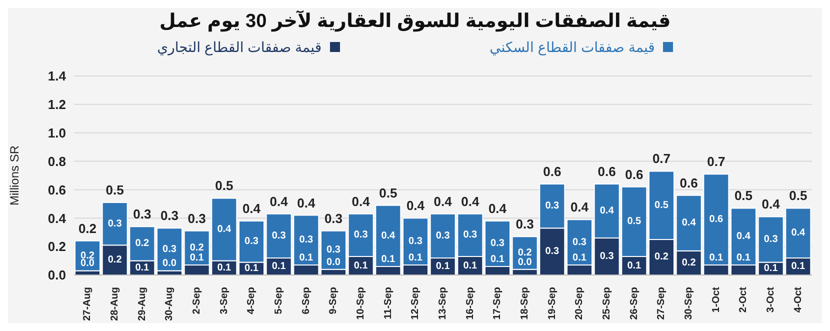  I want to click on x-tick-label: 18-Sep, so click(525, 303).